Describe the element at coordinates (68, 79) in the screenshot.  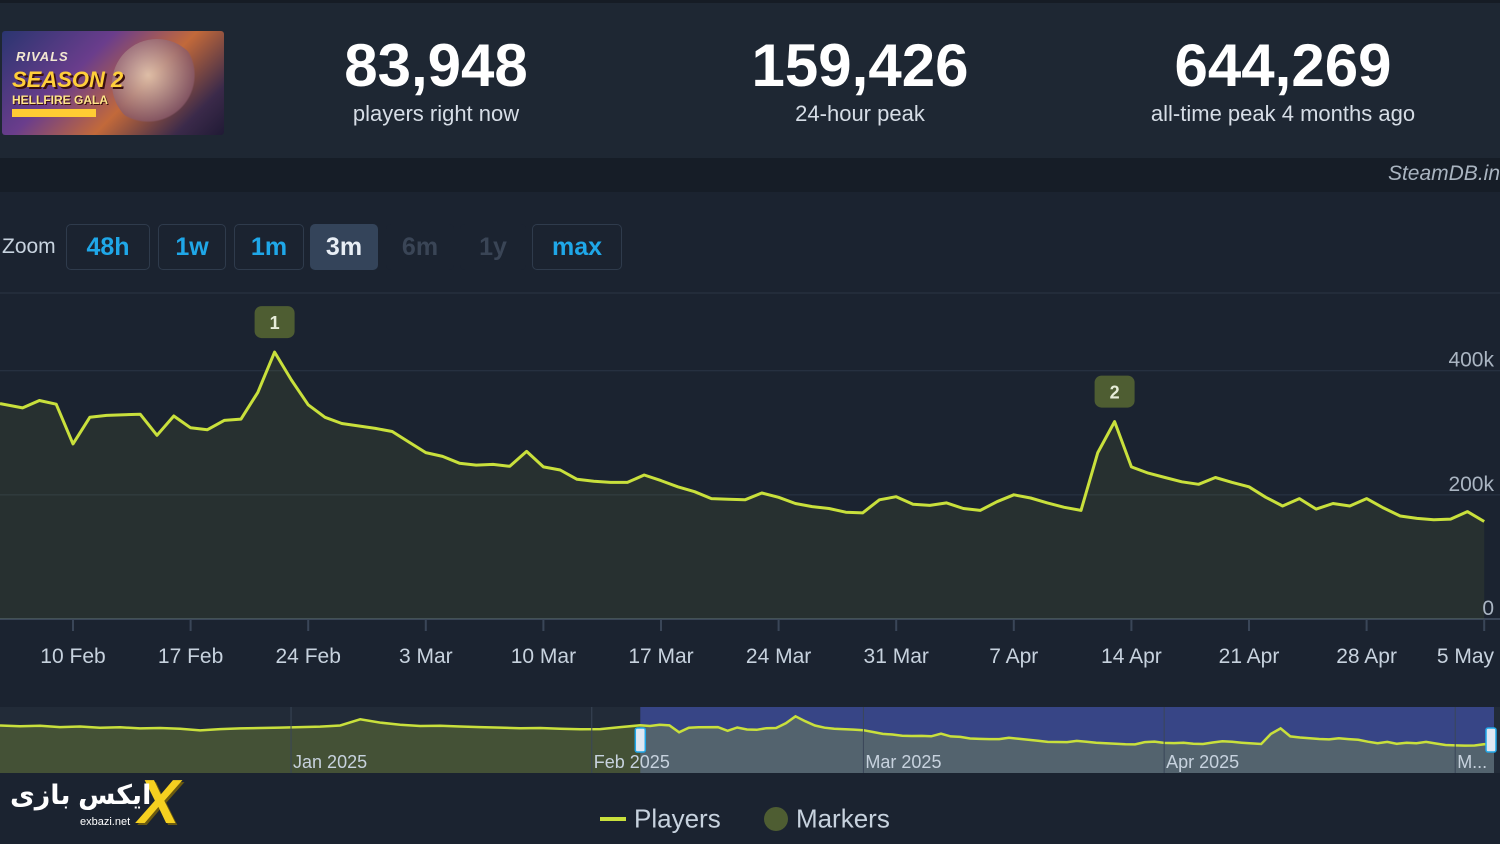
I see `capsule-season-text: SEASON 2` at that location.